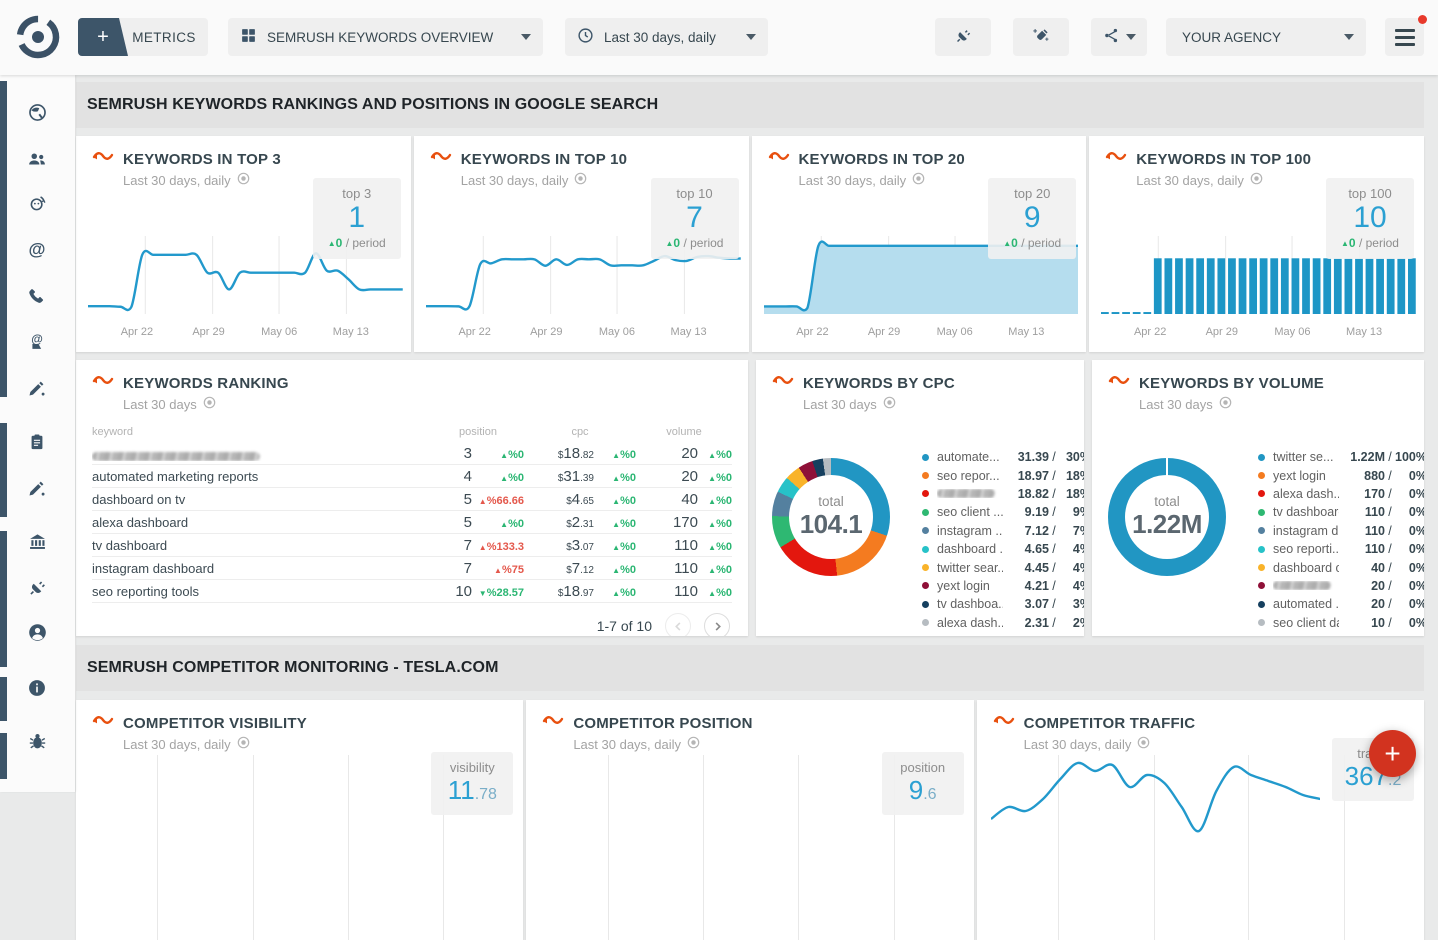  What do you see at coordinates (175, 476) in the screenshot?
I see `keyword-label: automated marketing reports` at bounding box center [175, 476].